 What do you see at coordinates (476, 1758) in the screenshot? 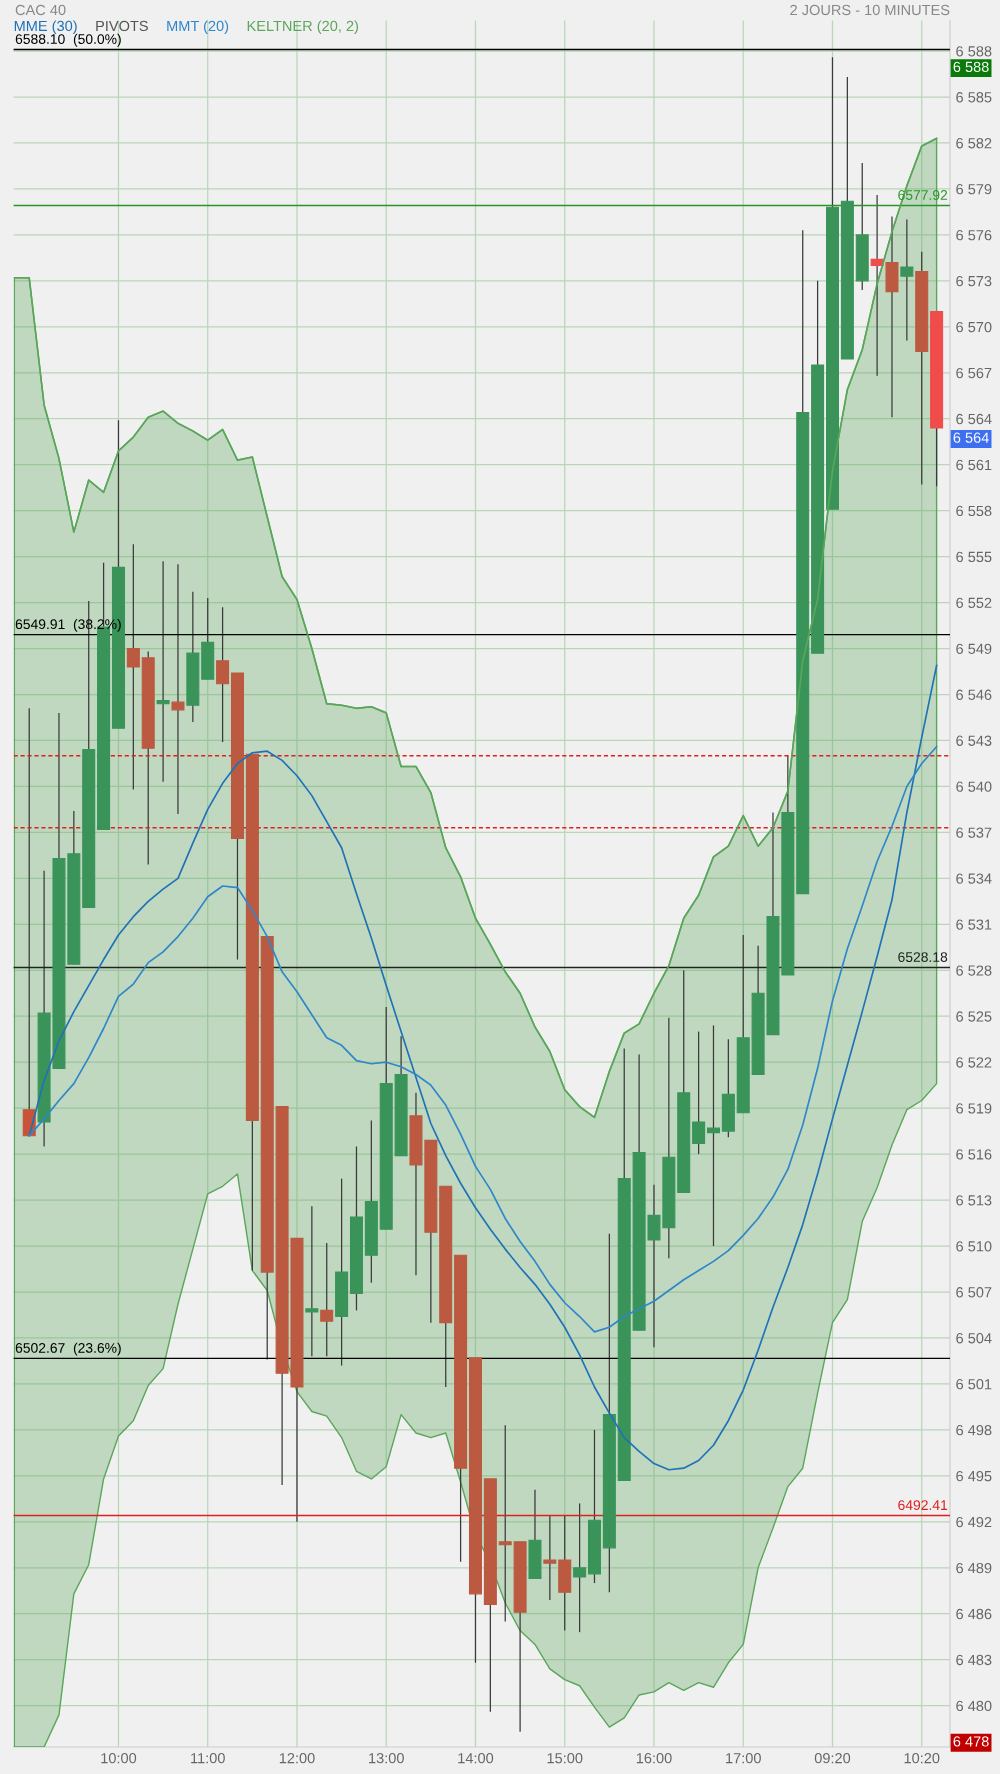
I see `x-tick-label: 14:00` at bounding box center [476, 1758].